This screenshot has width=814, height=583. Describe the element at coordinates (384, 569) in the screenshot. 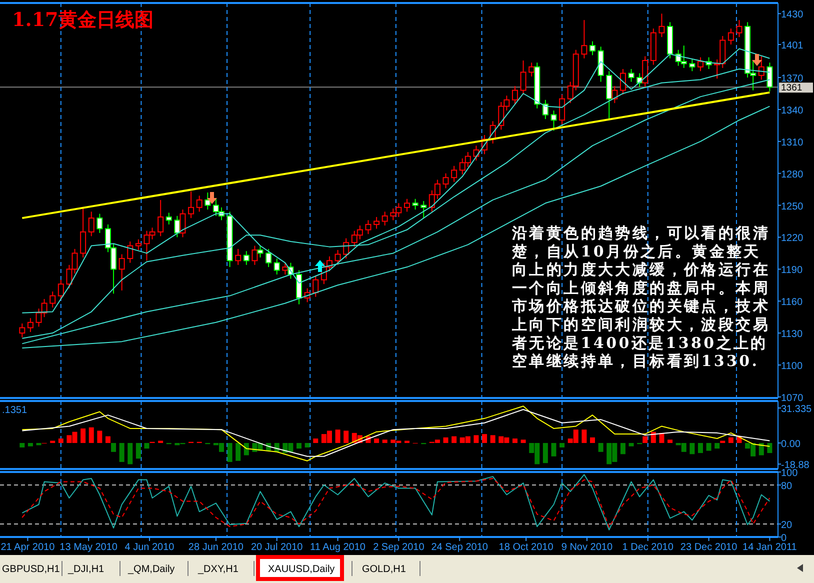

I see `text: GOLD,H1` at that location.